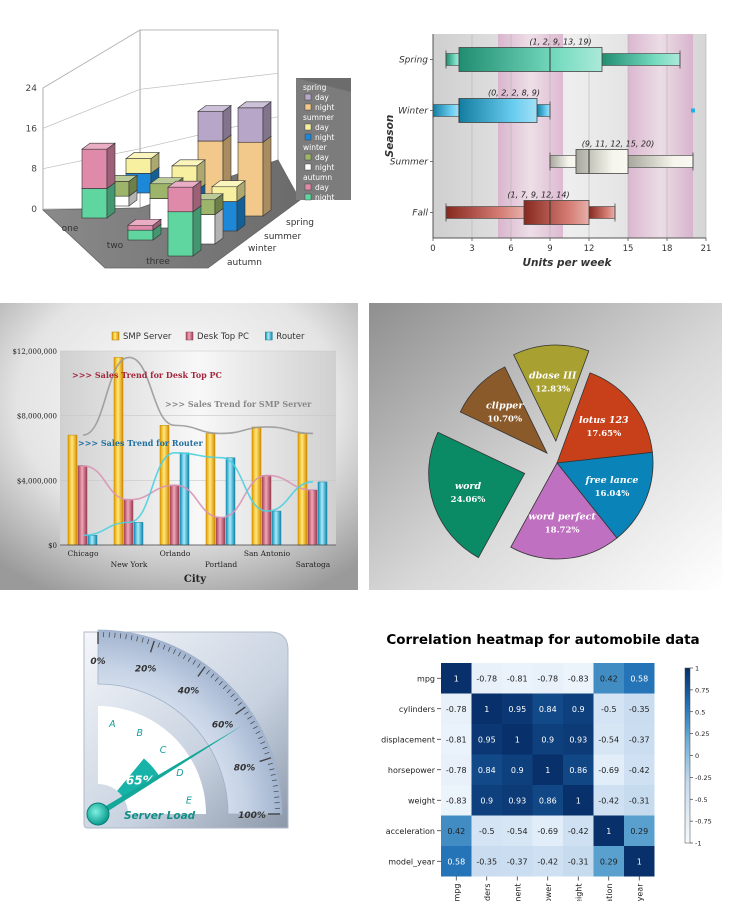  Describe the element at coordinates (223, 725) in the screenshot. I see `gauge-tick-label: 60%` at that location.